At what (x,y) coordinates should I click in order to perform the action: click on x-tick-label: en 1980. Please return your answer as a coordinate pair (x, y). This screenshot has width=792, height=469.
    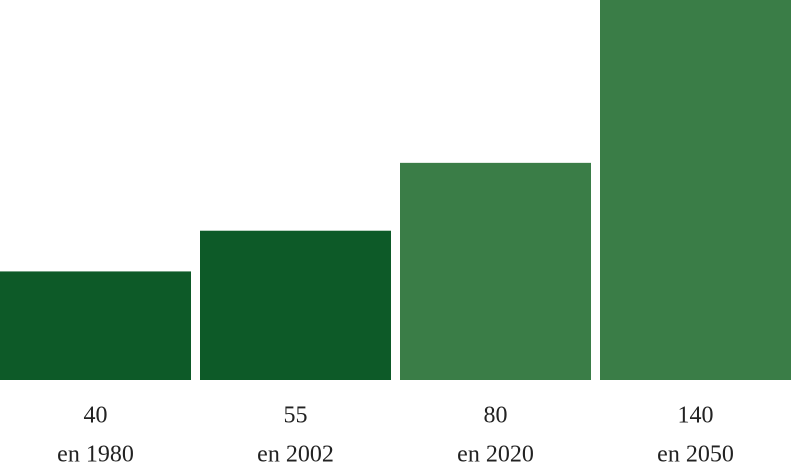
    Looking at the image, I should click on (95, 455).